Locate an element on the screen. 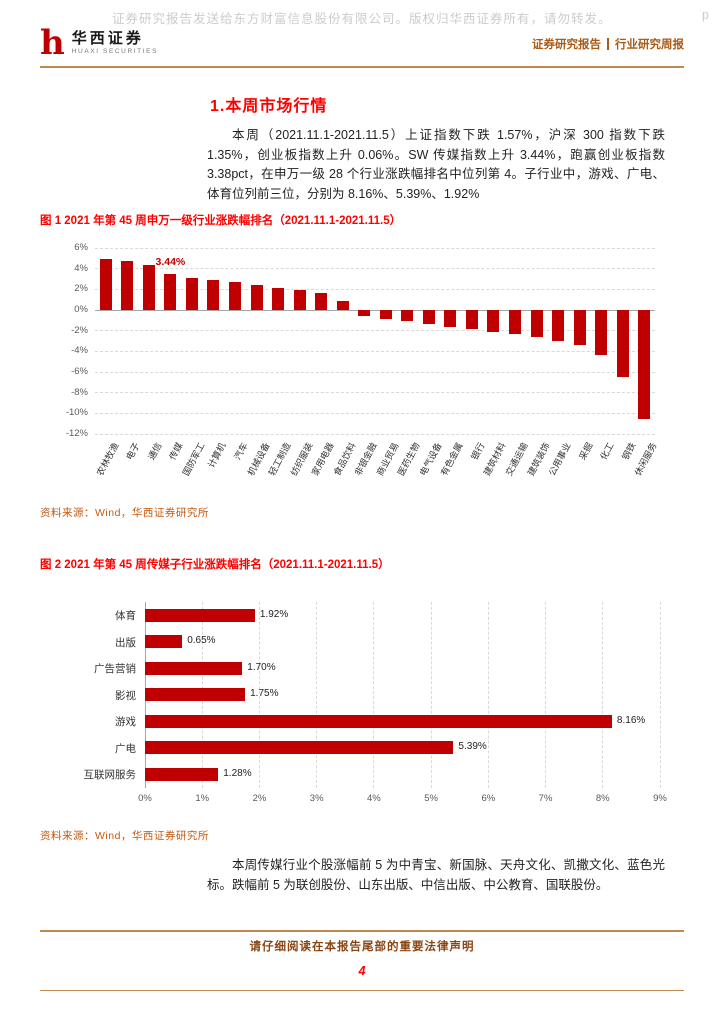 This screenshot has height=1024, width=724. chart1-y-tick-label: -12% is located at coordinates (76, 433).